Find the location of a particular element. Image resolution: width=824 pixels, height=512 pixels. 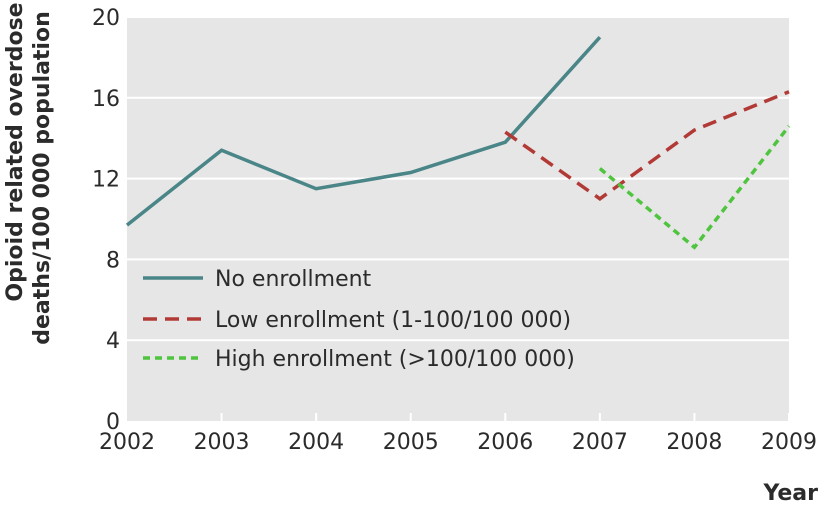

legend-label: High enrollment (>100/100 000) is located at coordinates (395, 359).